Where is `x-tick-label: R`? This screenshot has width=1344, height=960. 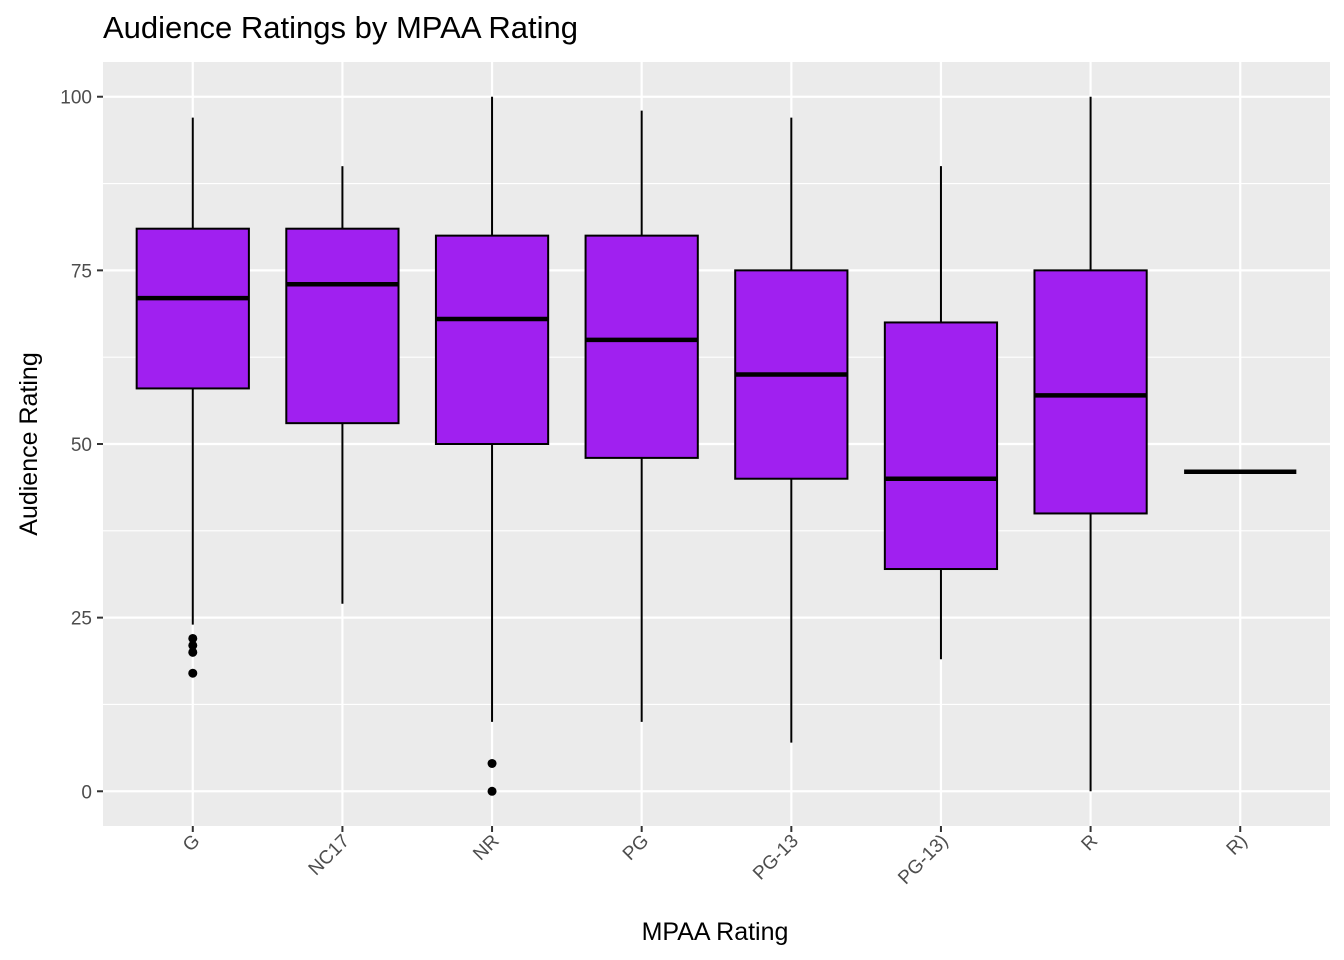
x-tick-label: R is located at coordinates (1090, 843).